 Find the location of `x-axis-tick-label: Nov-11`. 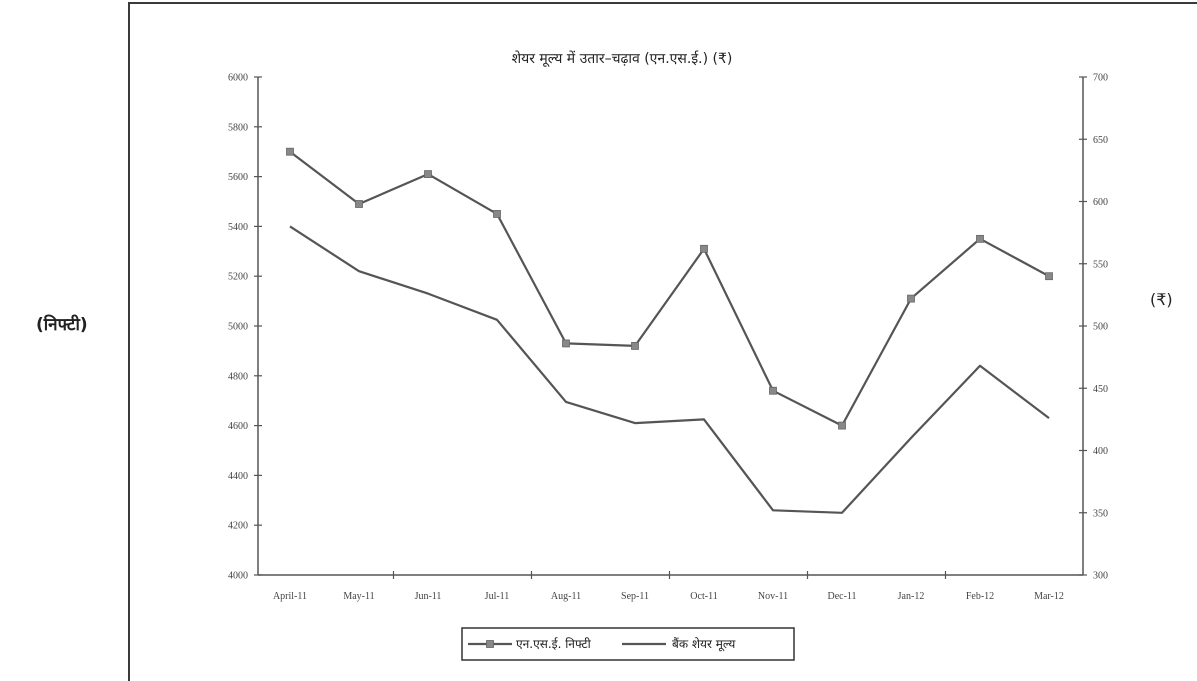

x-axis-tick-label: Nov-11 is located at coordinates (773, 596).